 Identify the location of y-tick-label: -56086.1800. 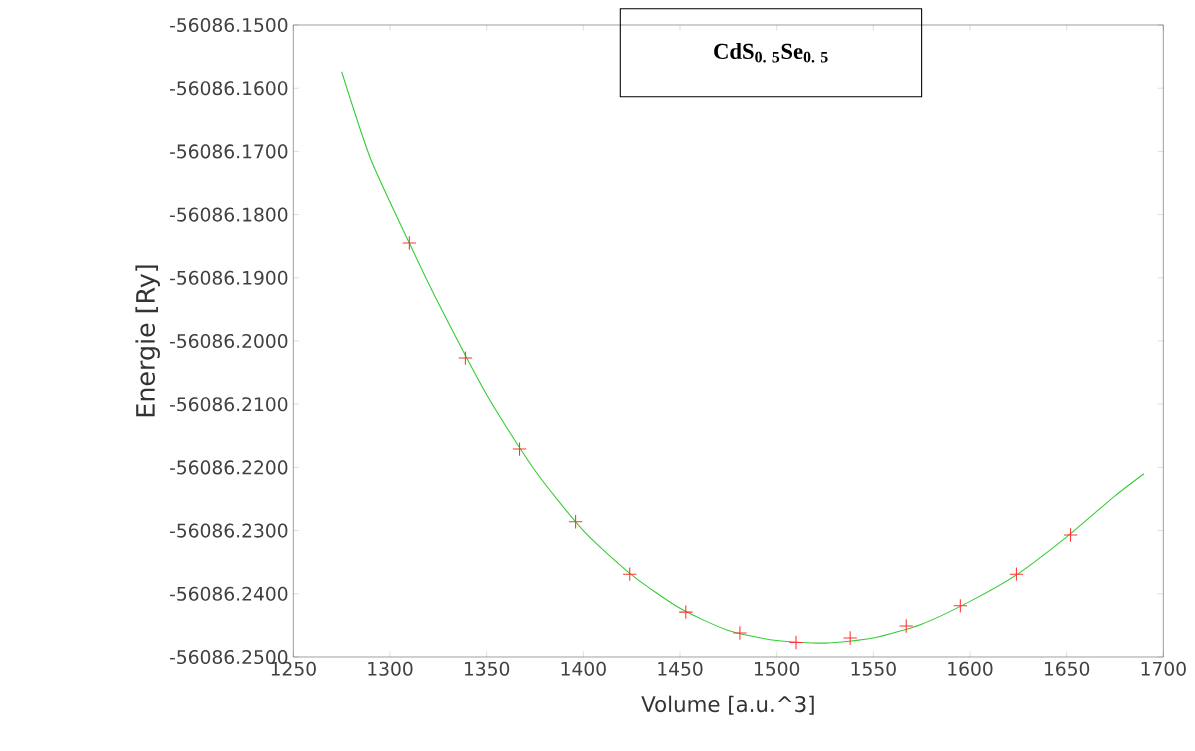
(228, 214).